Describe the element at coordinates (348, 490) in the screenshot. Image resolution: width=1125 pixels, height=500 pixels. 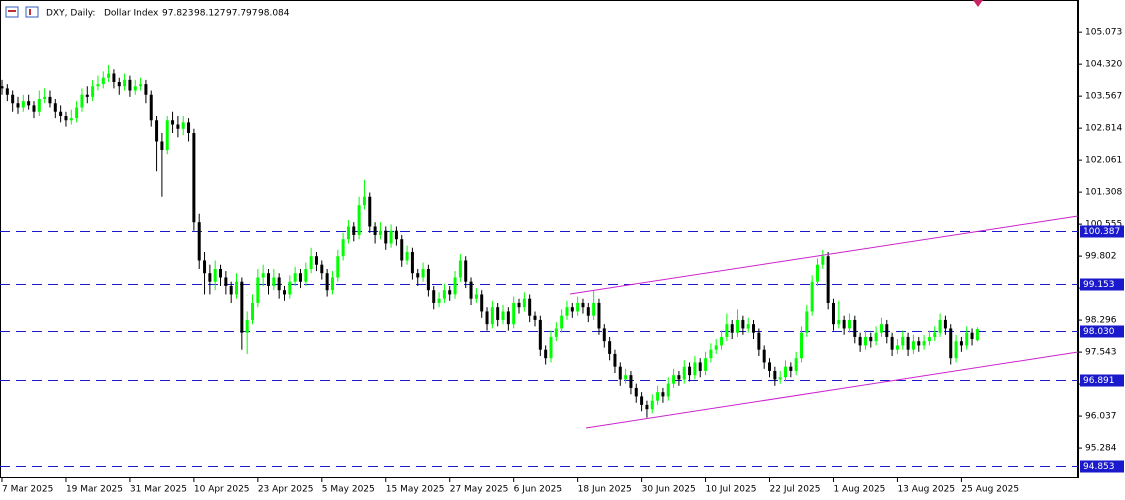
I see `x-tick-label: 5 May 2025` at that location.